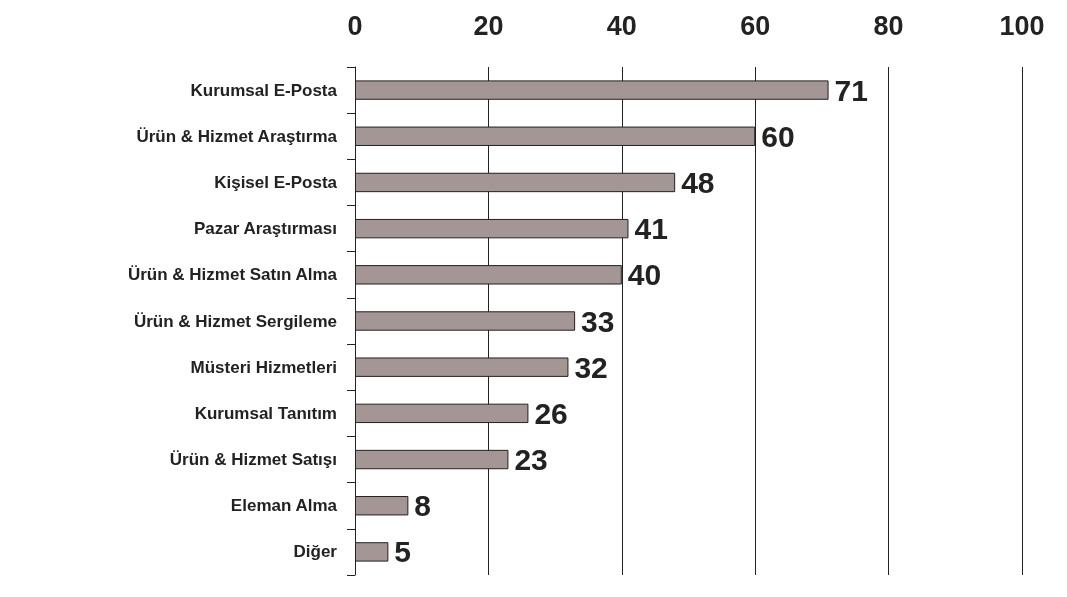 This screenshot has height=597, width=1067. What do you see at coordinates (355, 25) in the screenshot?
I see `x-tick-label: 0` at bounding box center [355, 25].